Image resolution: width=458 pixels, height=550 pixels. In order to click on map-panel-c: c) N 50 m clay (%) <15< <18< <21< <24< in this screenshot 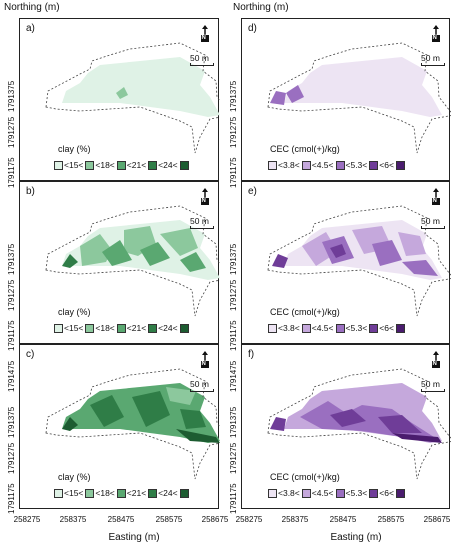, I will do `click(119, 426)`.